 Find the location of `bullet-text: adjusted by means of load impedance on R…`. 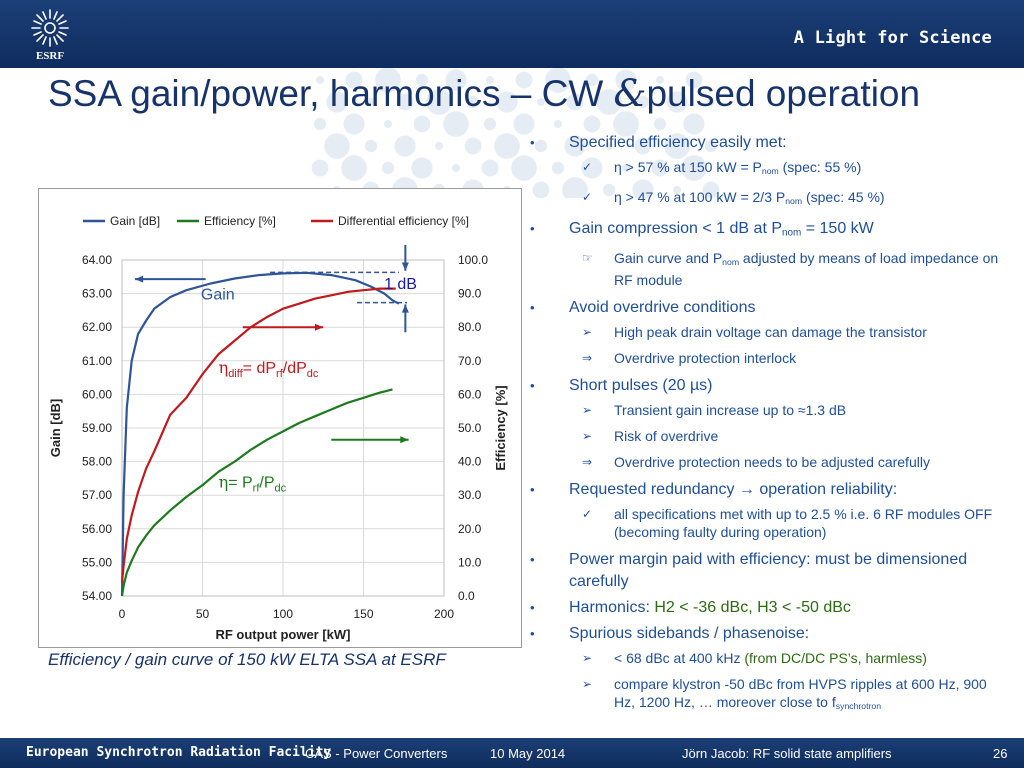

bullet-text: adjusted by means of load impedance on R… is located at coordinates (806, 268).